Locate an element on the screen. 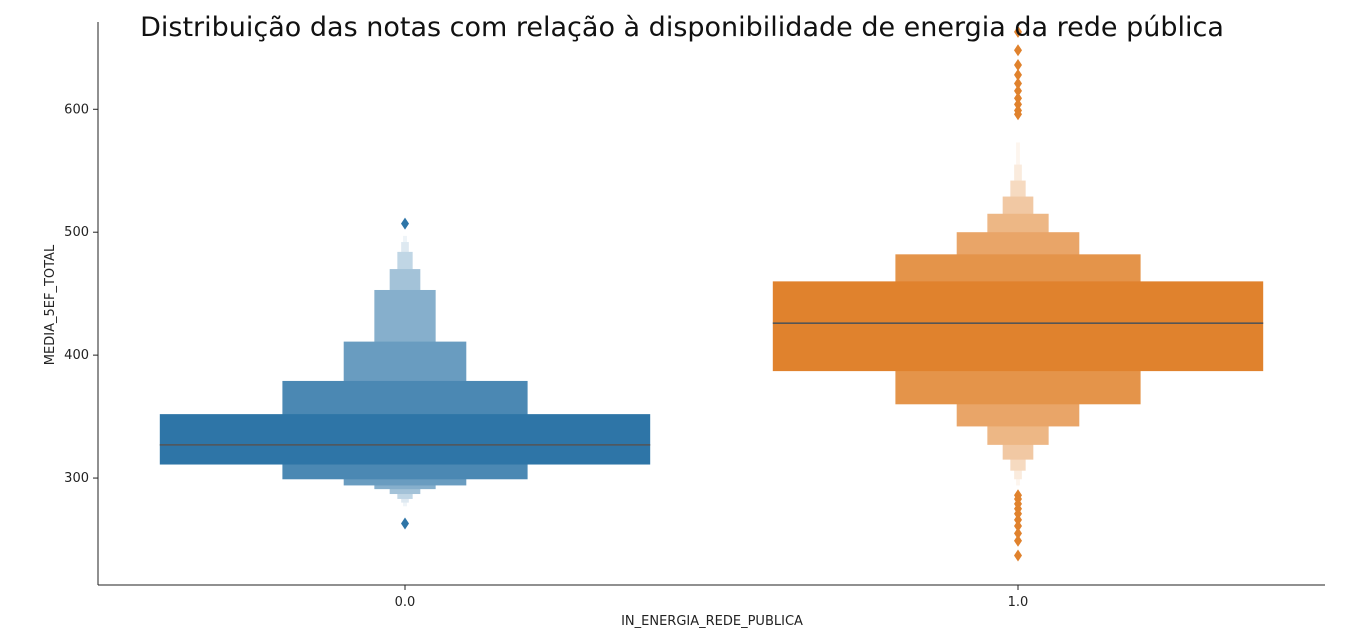  y-axis-label: MEDIA_5EF_TOTAL is located at coordinates (50, 304).